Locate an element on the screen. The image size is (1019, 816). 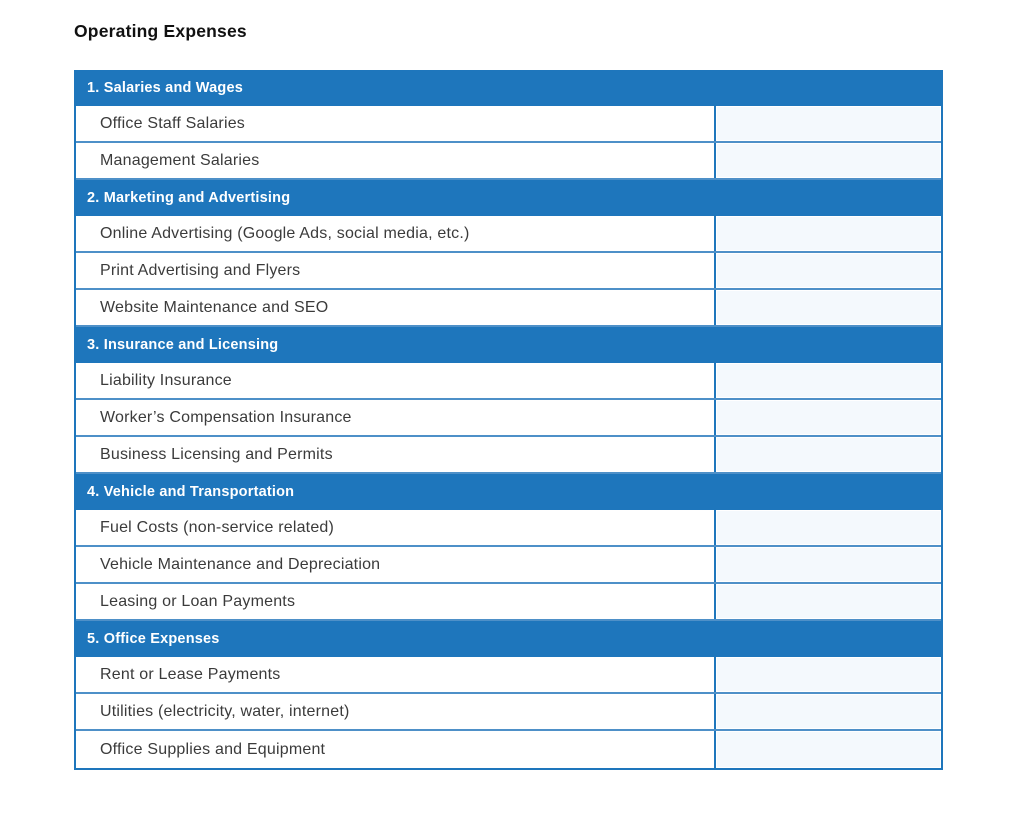
expense-label: Office Staff Salaries is located at coordinates (173, 123).